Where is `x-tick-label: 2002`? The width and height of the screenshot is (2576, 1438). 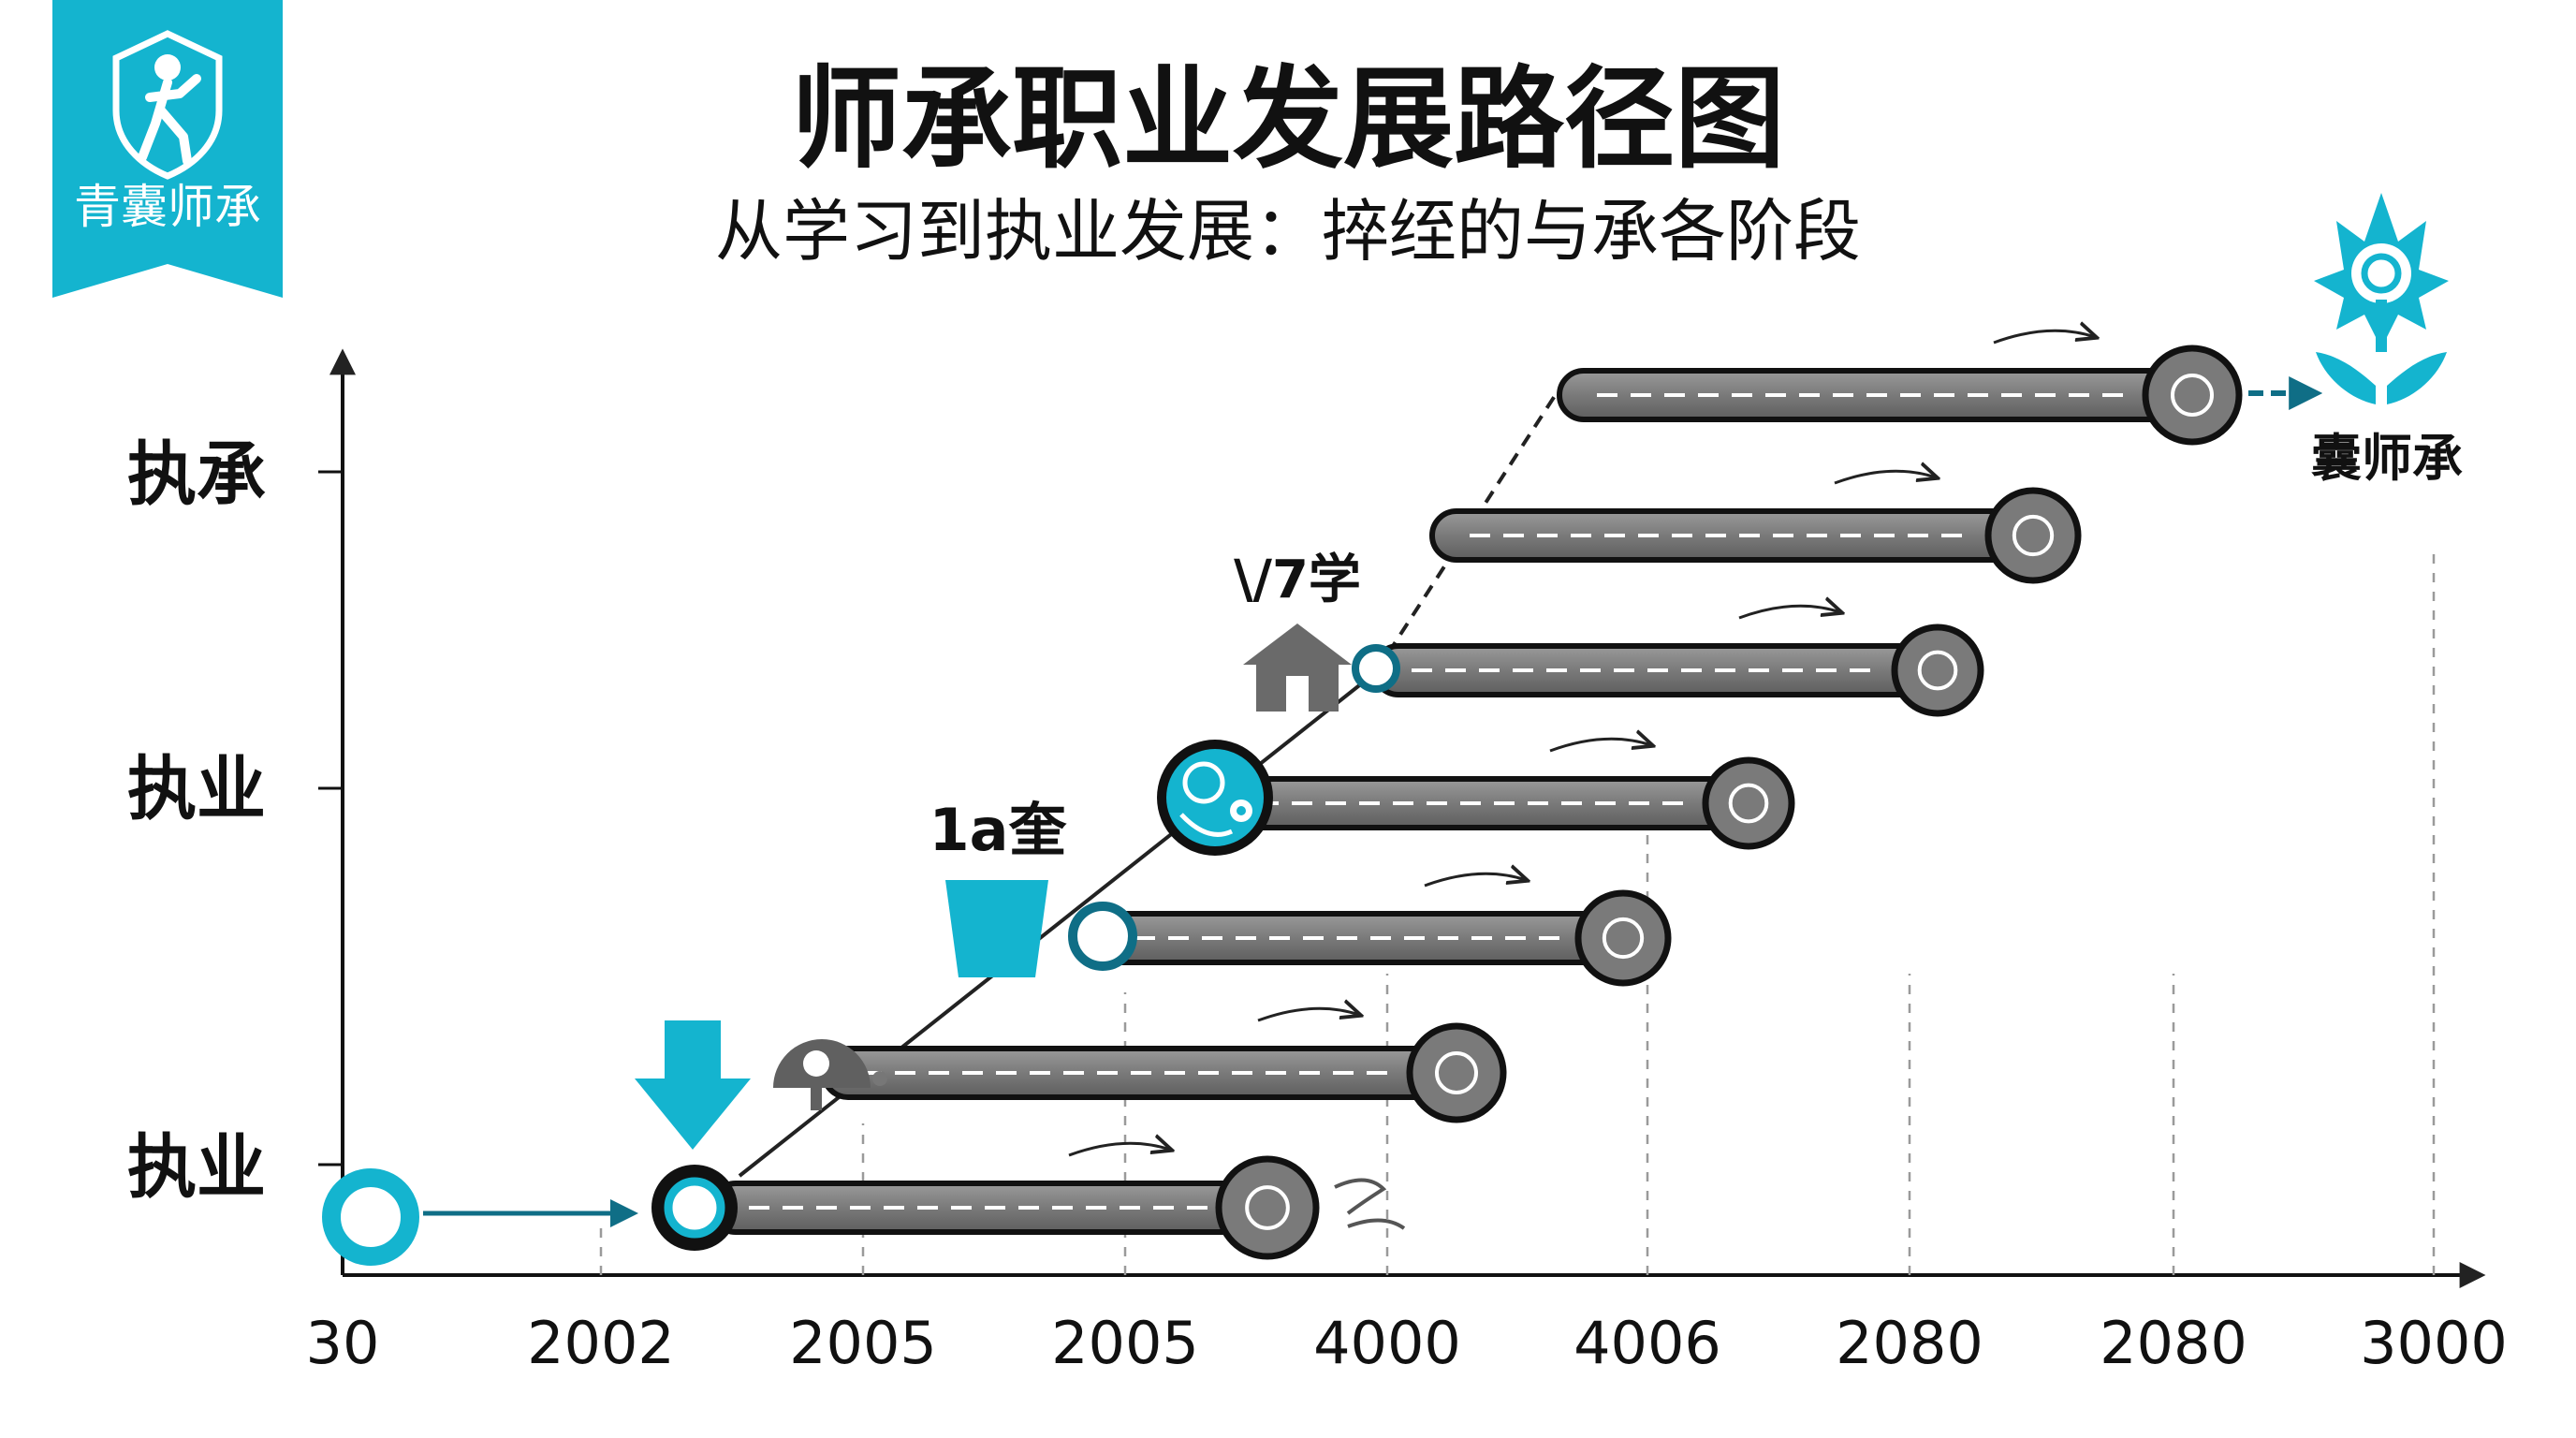 x-tick-label: 2002 is located at coordinates (601, 1343).